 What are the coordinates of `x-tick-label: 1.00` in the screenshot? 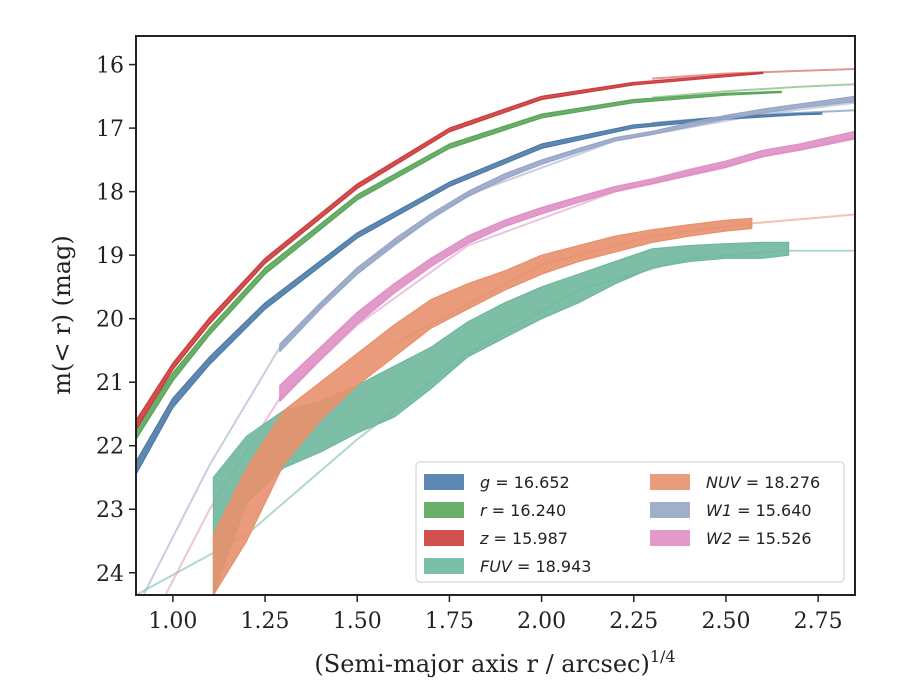 It's located at (172, 621).